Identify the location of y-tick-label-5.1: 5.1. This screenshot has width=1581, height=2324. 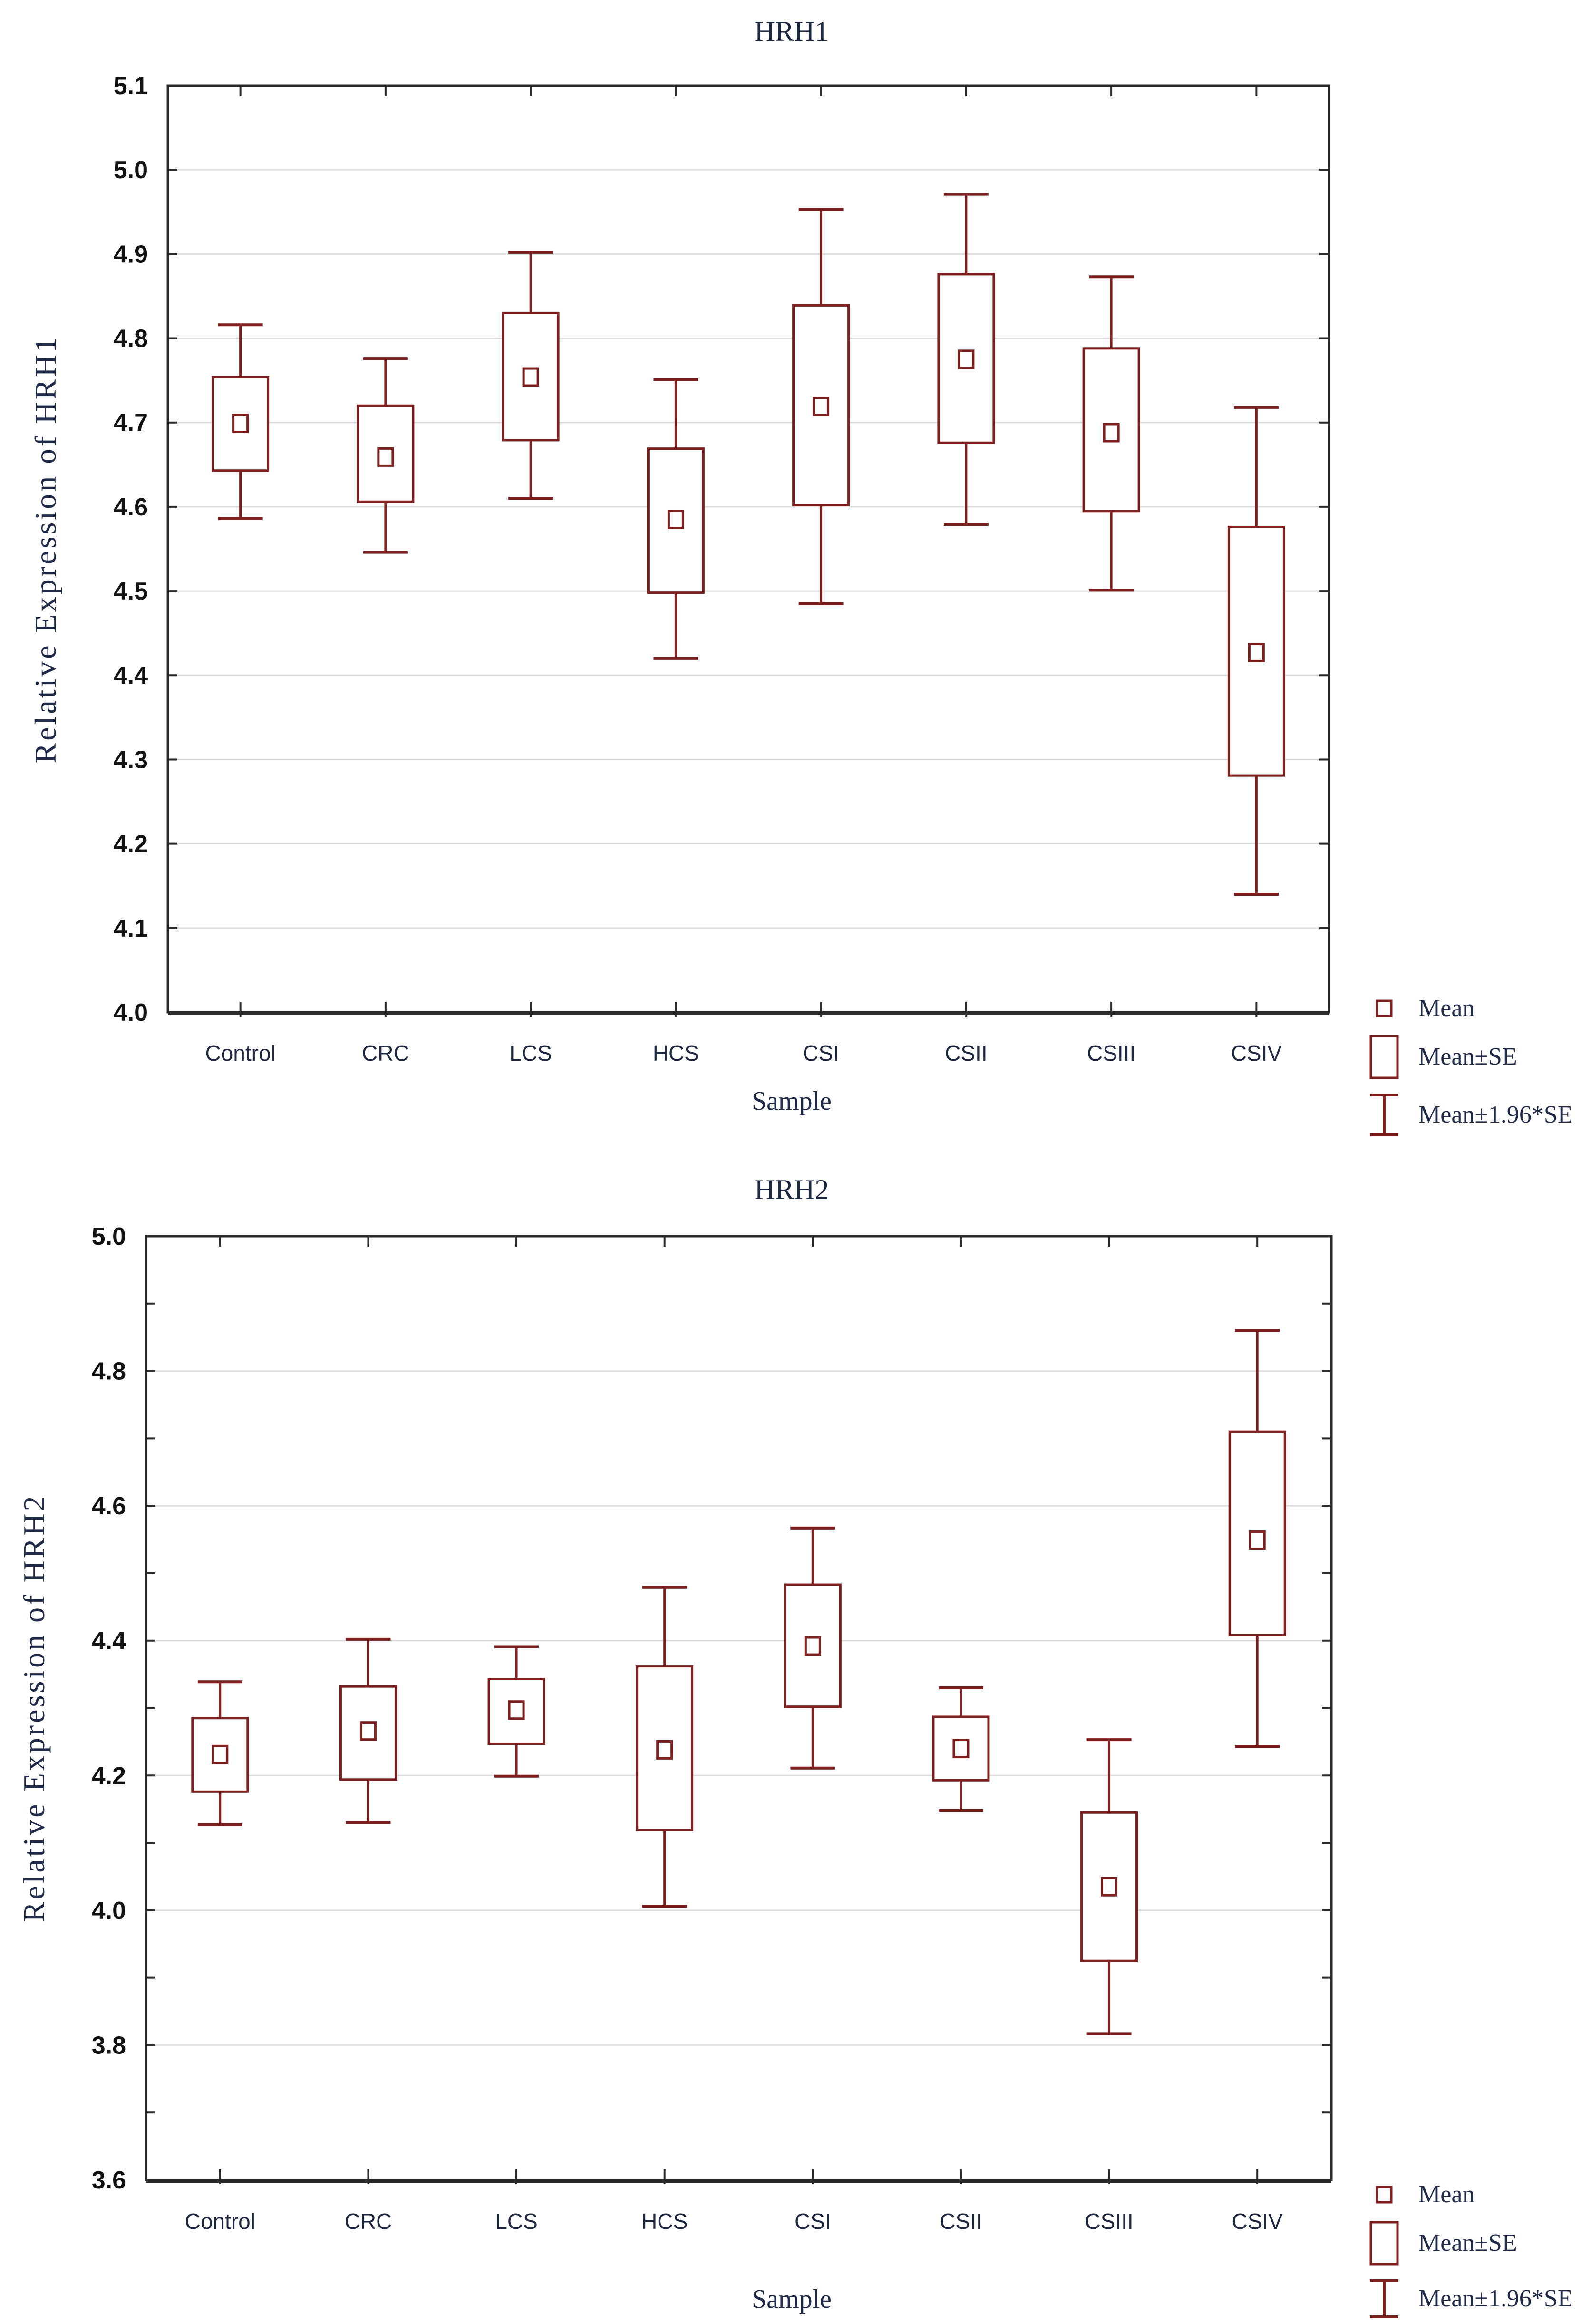
(131, 86).